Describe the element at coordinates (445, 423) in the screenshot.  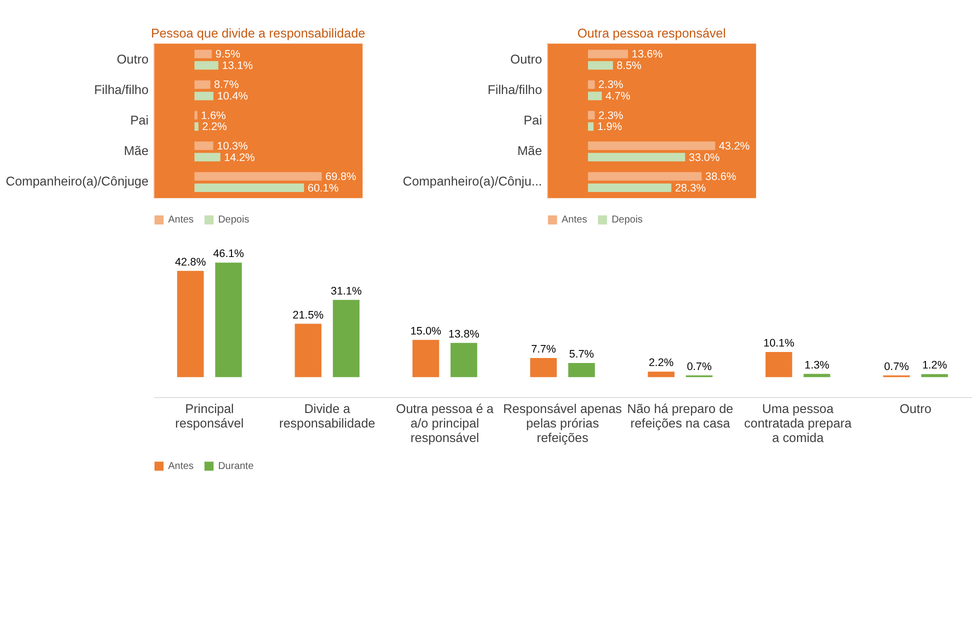
I see `x-tick-label: Outra pessoa é a a/o principal responsável` at that location.